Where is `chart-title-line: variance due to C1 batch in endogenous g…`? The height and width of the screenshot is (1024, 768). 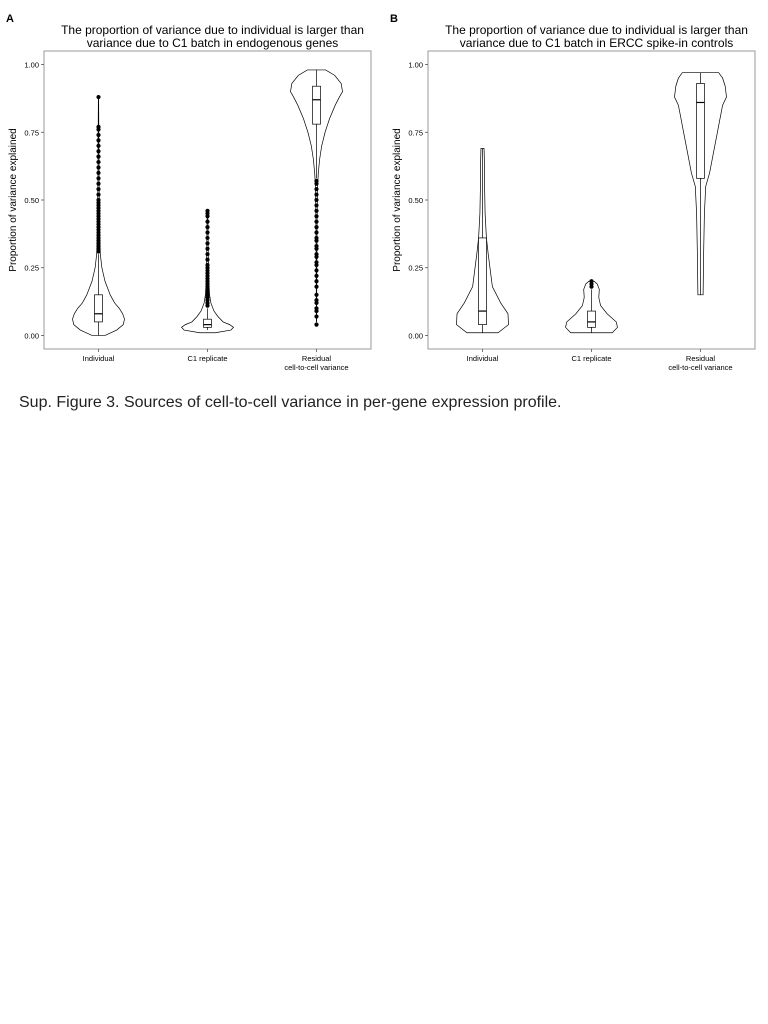
chart-title-line: variance due to C1 batch in endogenous g… is located at coordinates (213, 43).